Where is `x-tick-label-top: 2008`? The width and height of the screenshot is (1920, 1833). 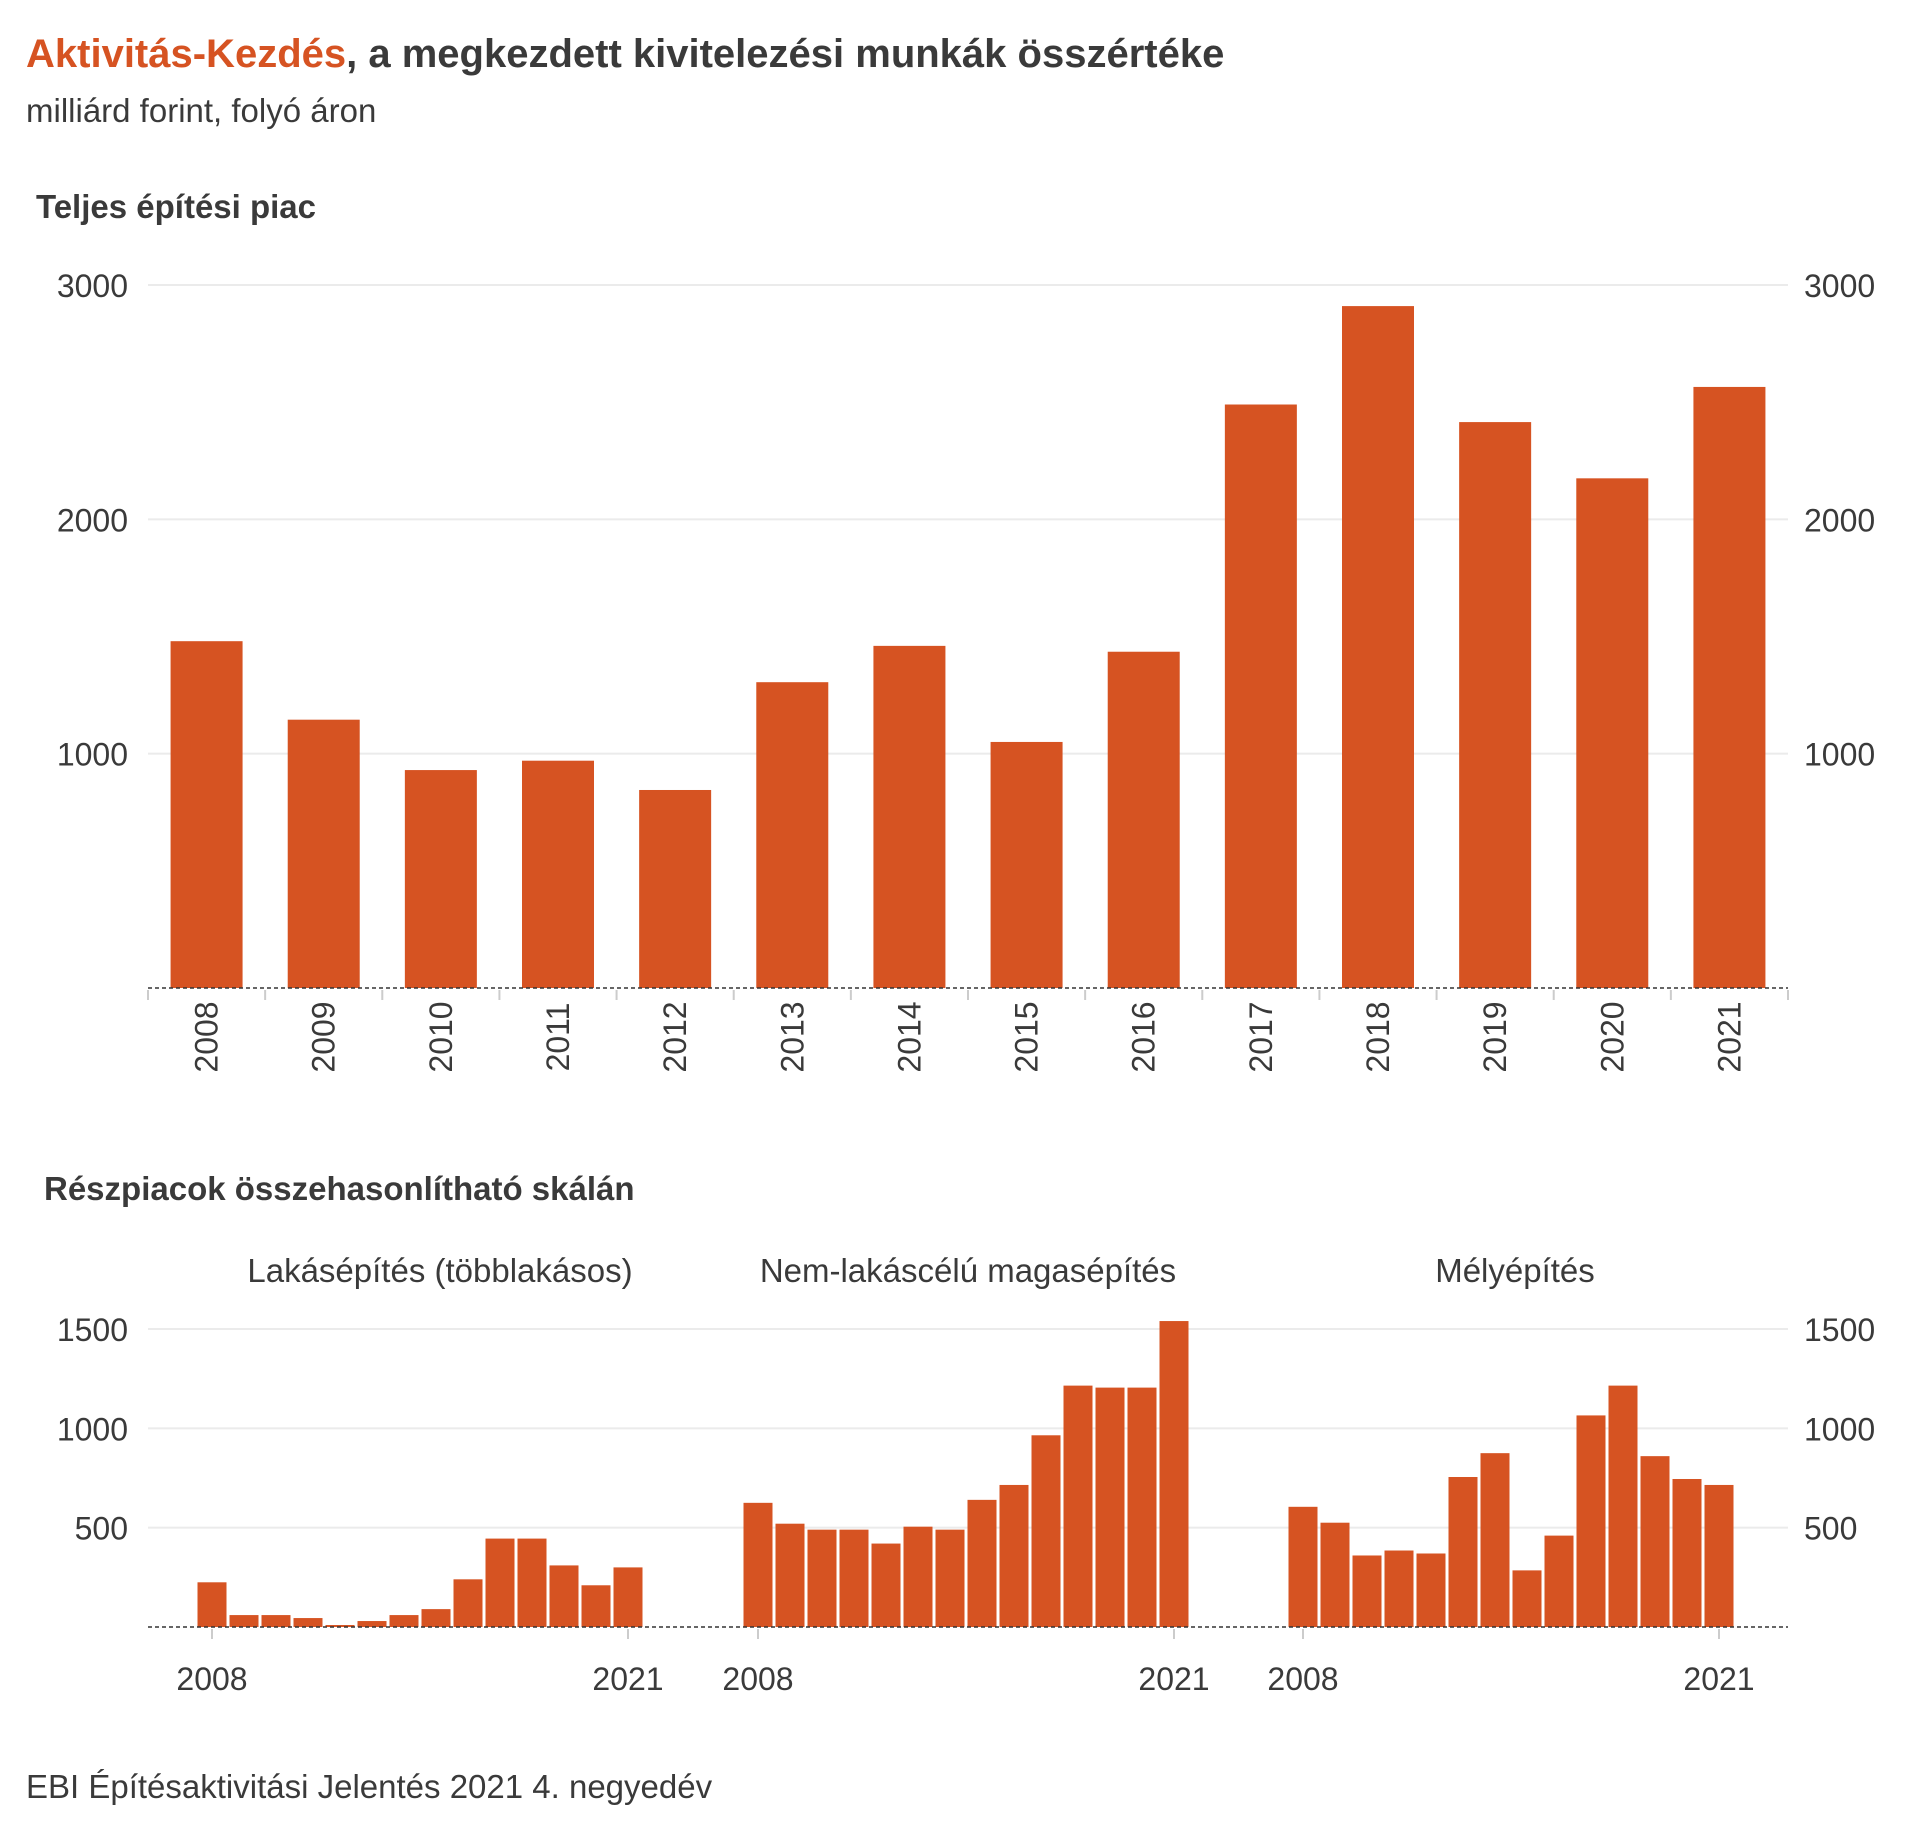
x-tick-label-top: 2008 is located at coordinates (207, 1036).